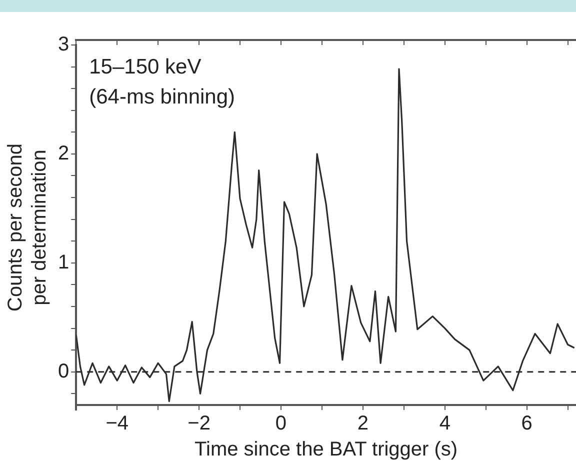  I want to click on annotation: (64-ms binning), so click(162, 96).